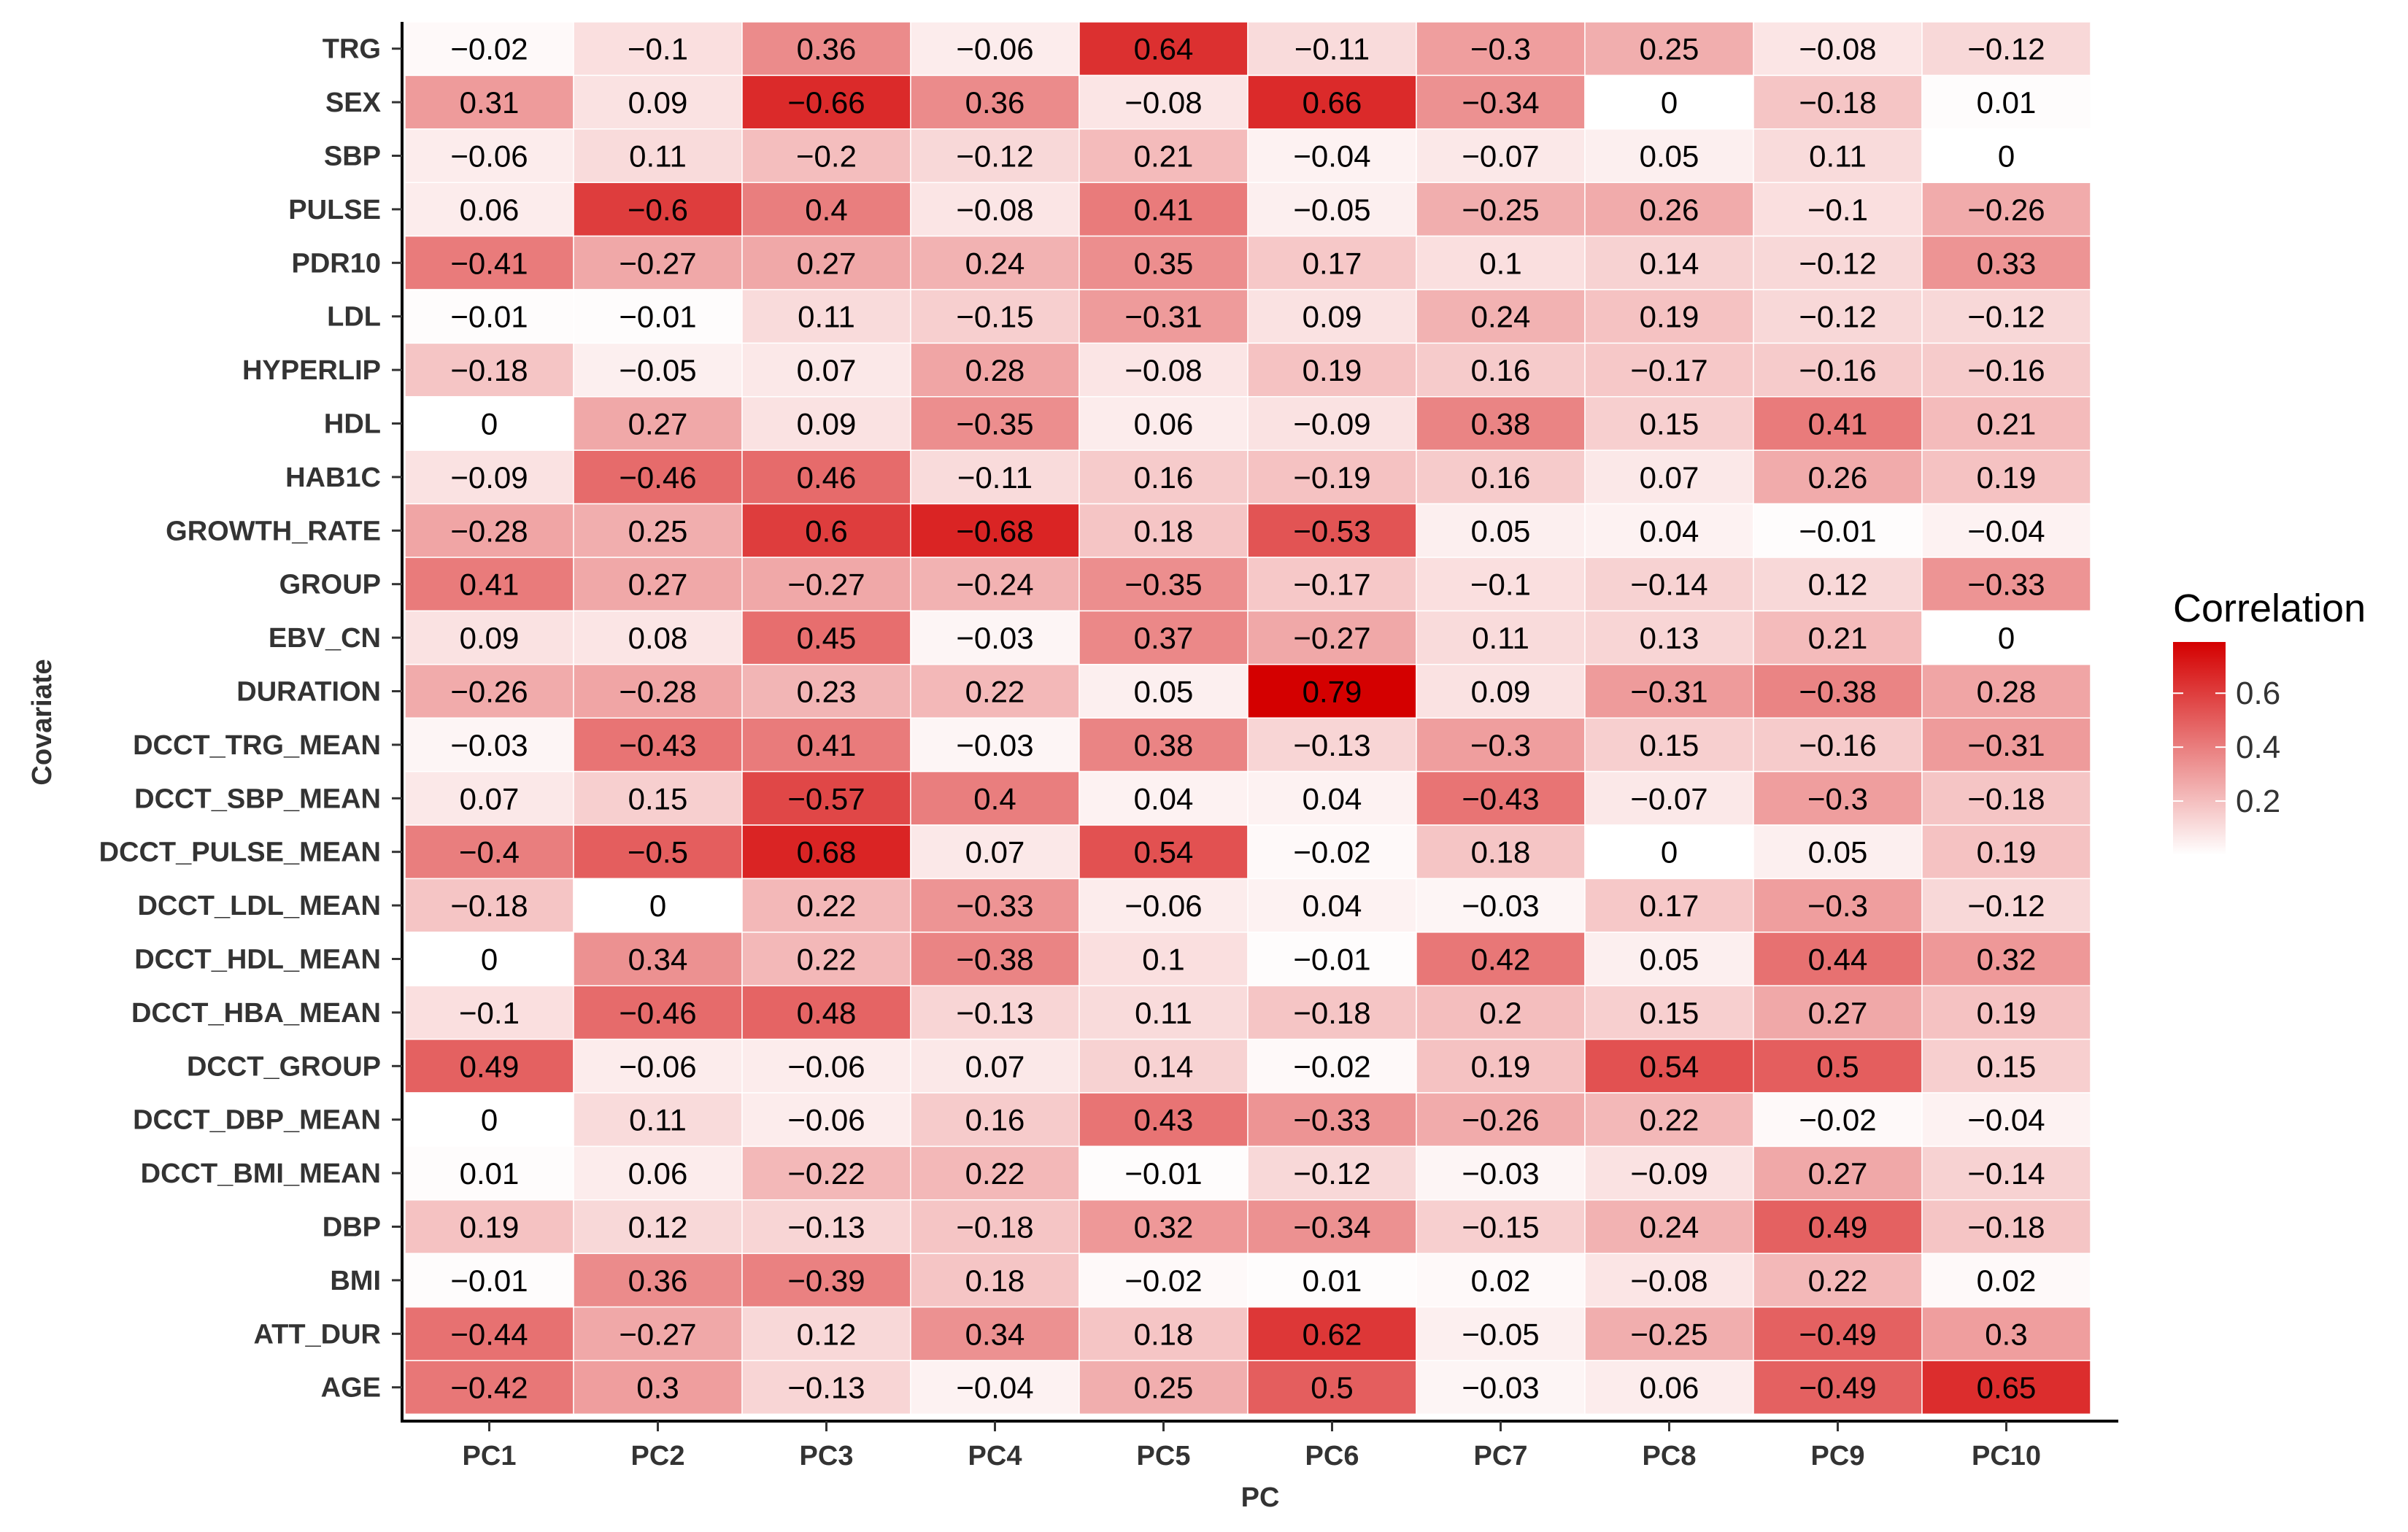  What do you see at coordinates (826, 1388) in the screenshot?
I see `heatmap-cell-label: −0.13` at bounding box center [826, 1388].